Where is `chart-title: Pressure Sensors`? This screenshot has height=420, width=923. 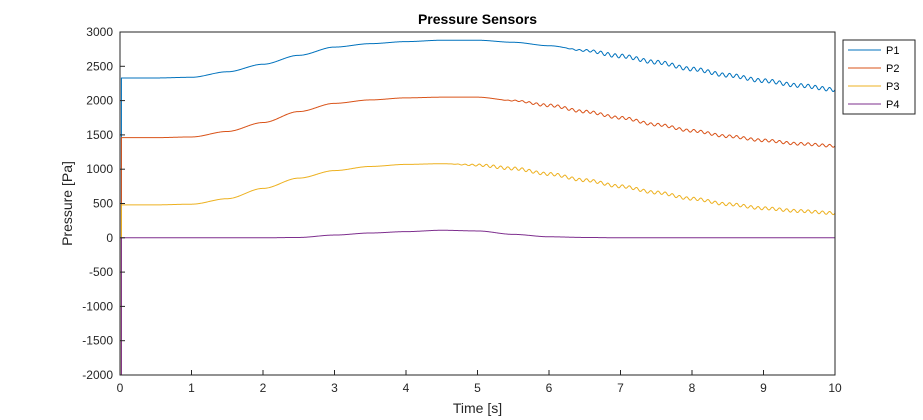 chart-title: Pressure Sensors is located at coordinates (477, 19).